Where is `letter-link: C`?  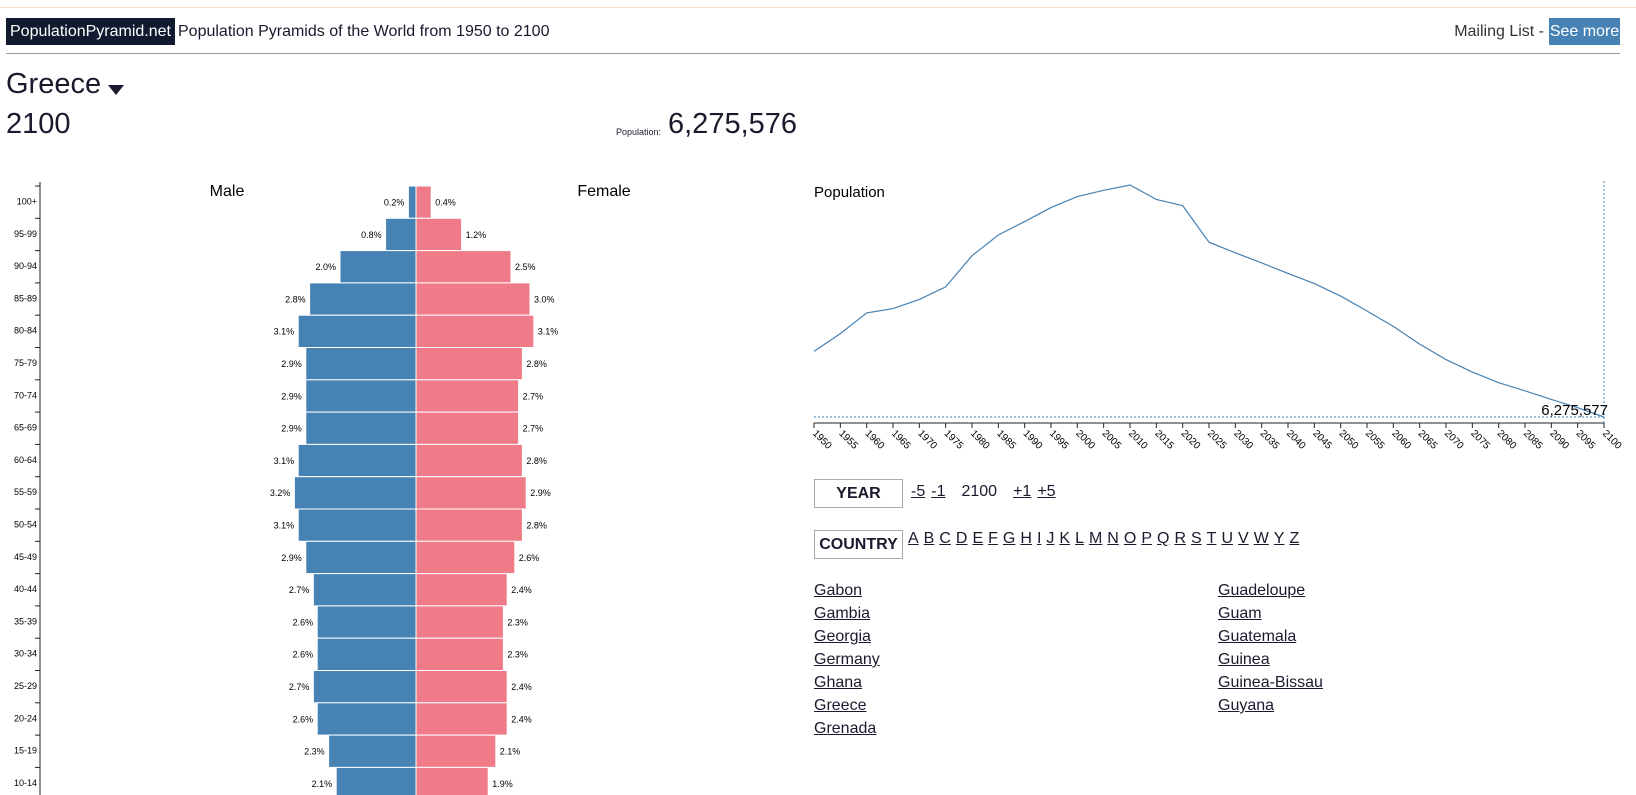 letter-link: C is located at coordinates (945, 538).